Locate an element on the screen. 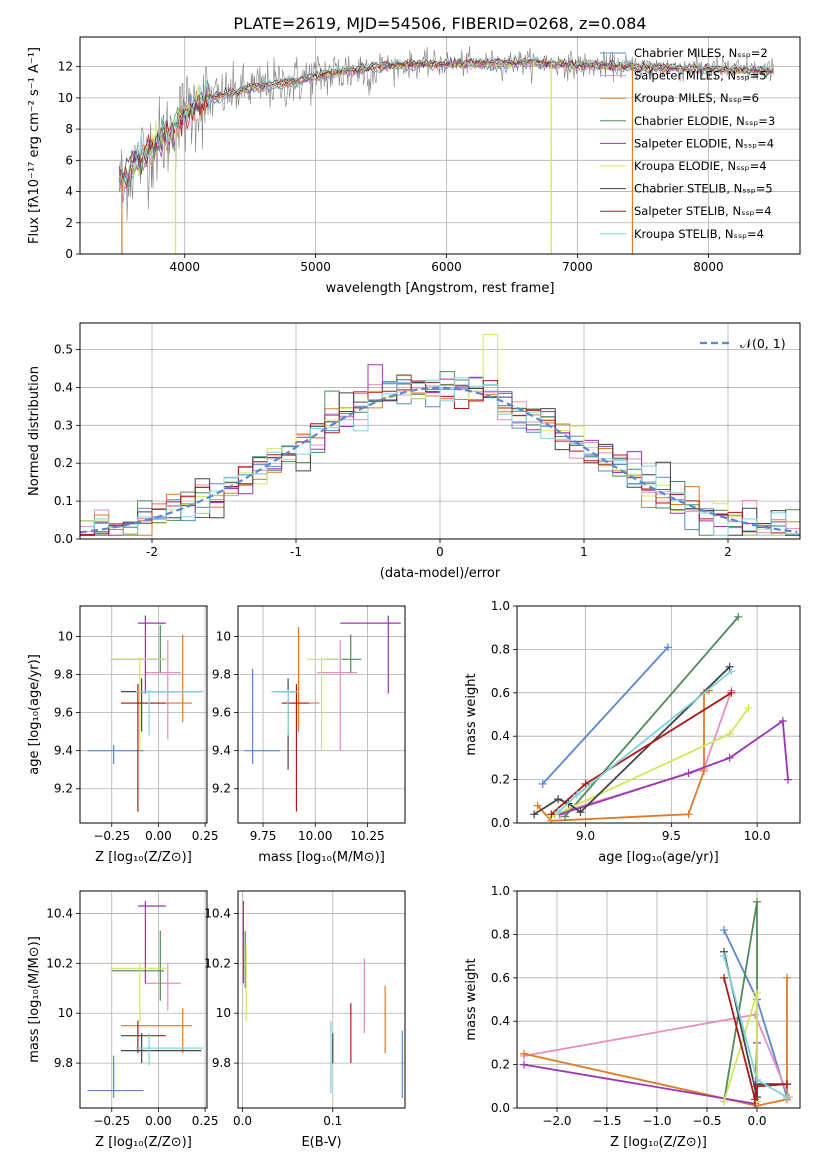  y-tick-label: 0.4 is located at coordinates (63, 387).